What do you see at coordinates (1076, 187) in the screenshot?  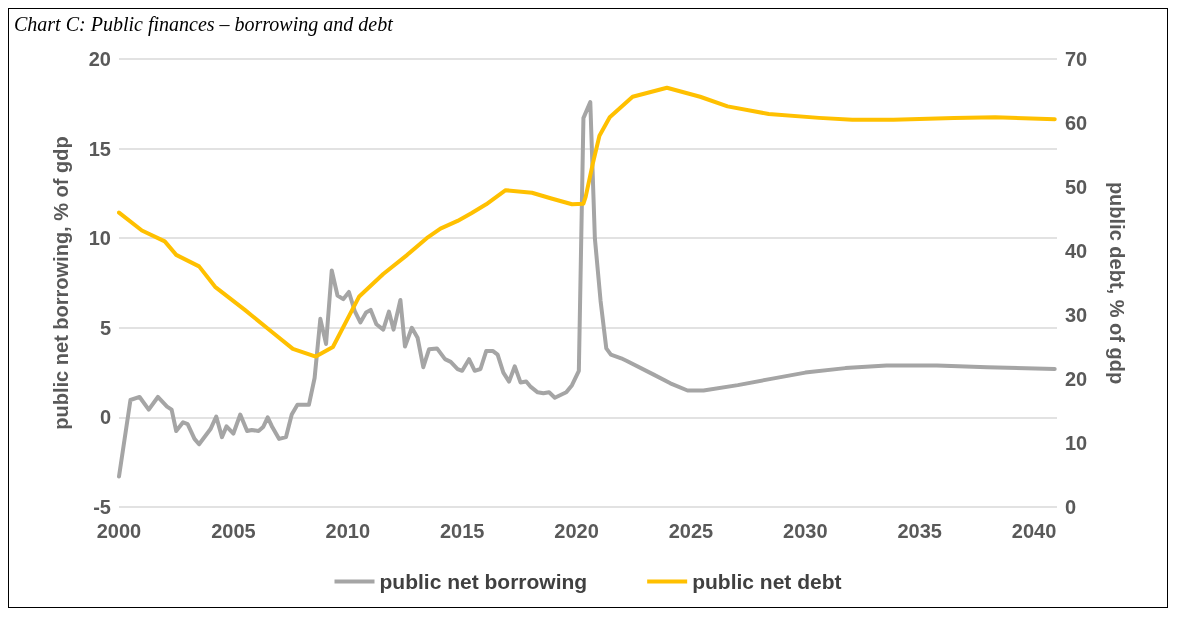 I see `y2-tick-label: 50` at bounding box center [1076, 187].